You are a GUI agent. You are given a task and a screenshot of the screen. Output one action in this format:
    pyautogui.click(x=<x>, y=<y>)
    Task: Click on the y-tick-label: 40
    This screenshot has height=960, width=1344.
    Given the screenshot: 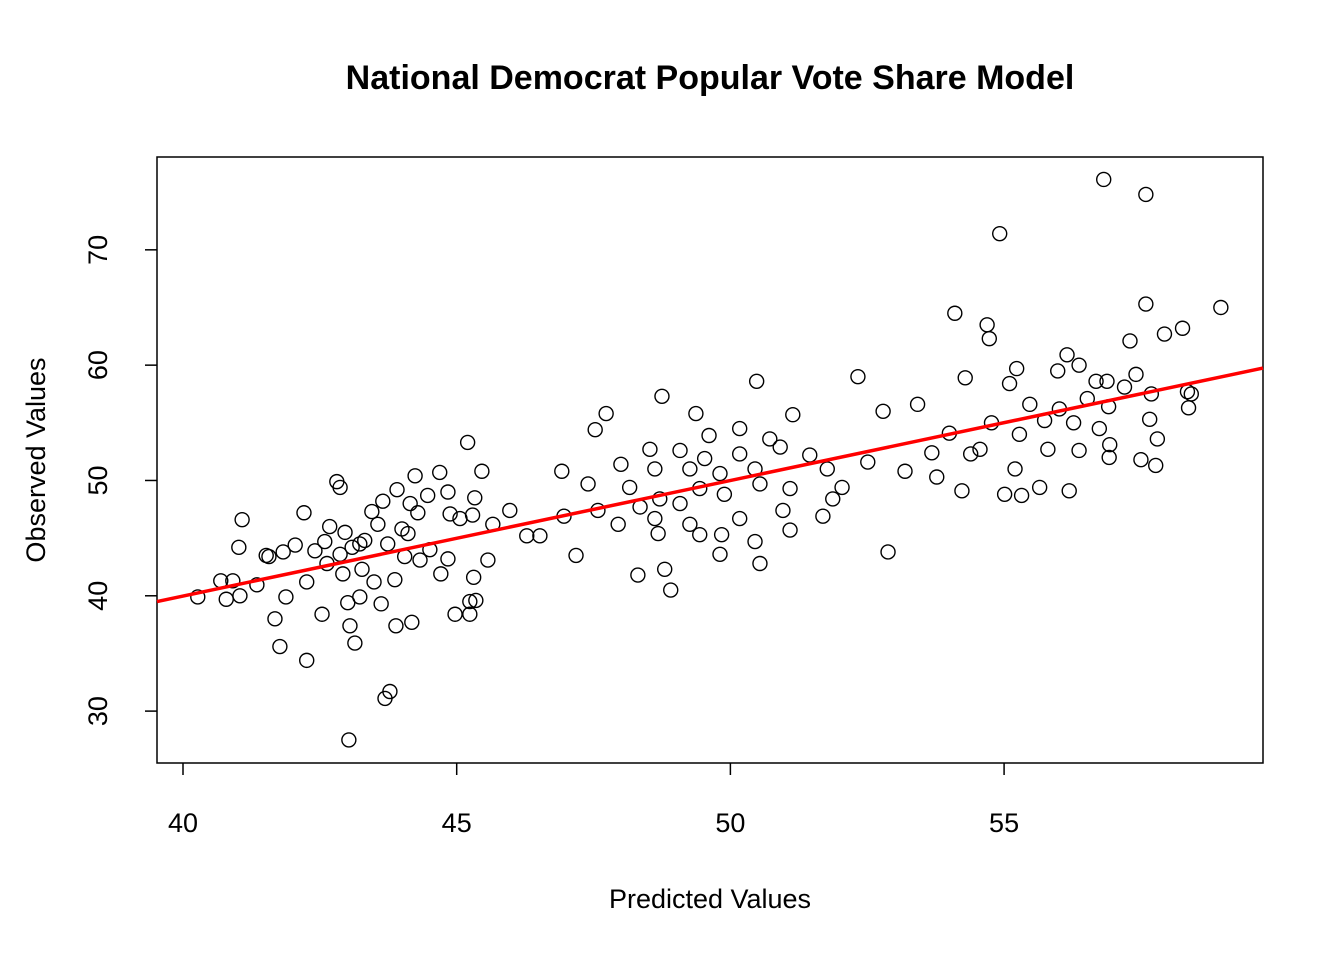 What is the action you would take?
    pyautogui.click(x=98, y=596)
    